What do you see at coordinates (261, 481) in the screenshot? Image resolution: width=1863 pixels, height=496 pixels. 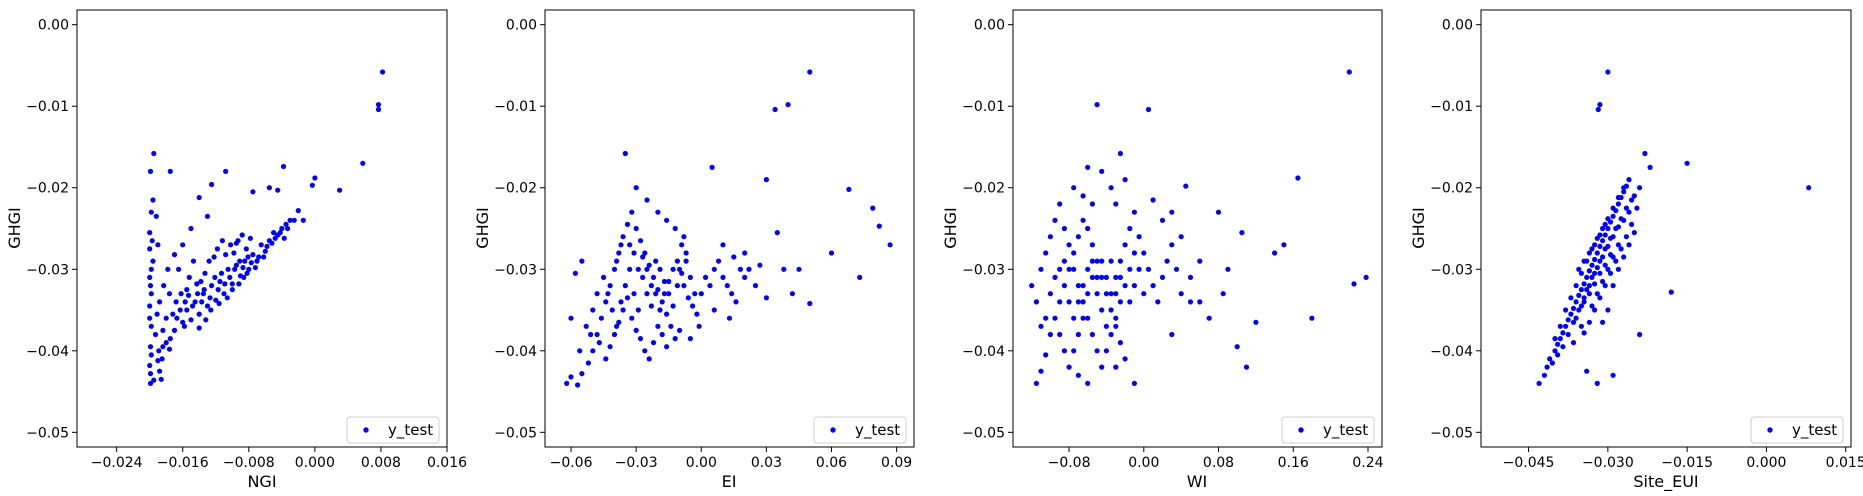 I see `panel-ngi-xlabel: NGI` at bounding box center [261, 481].